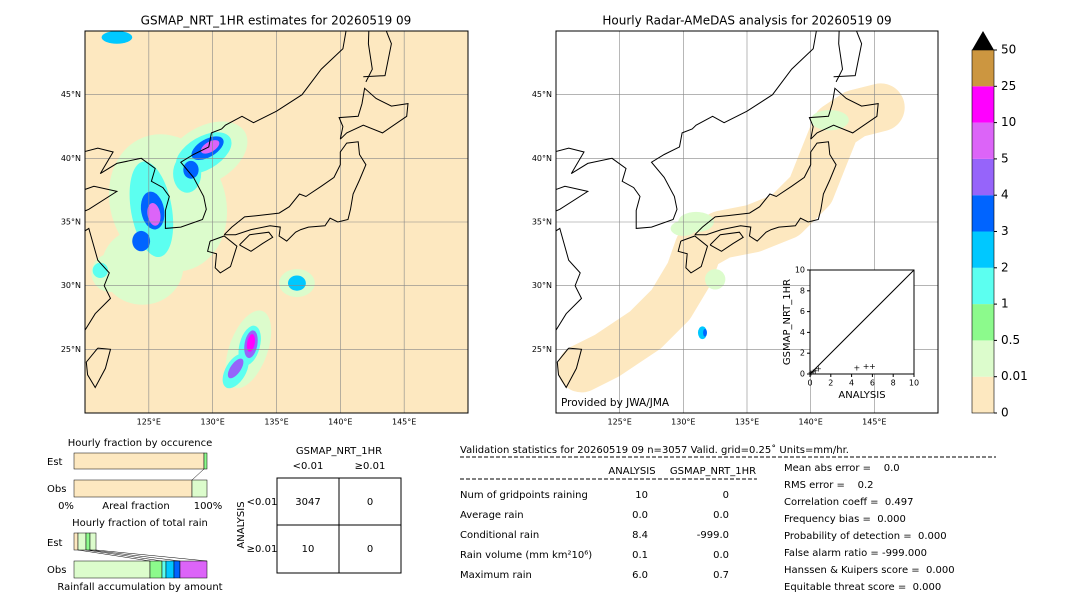 Image resolution: width=1080 pixels, height=612 pixels. Describe the element at coordinates (1008, 86) in the screenshot. I see `colorbar-label: 25` at that location.